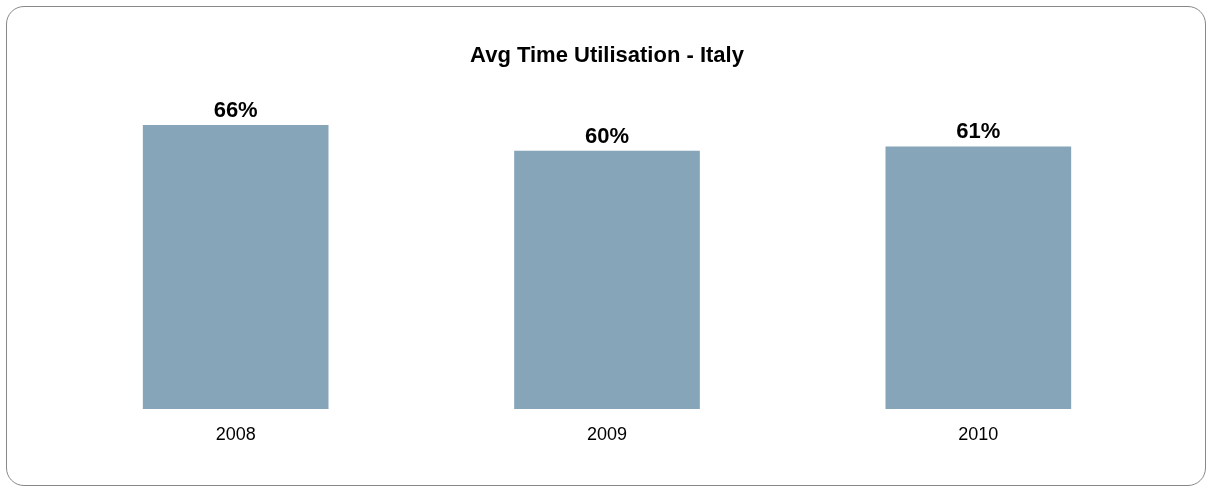  Describe the element at coordinates (978, 434) in the screenshot. I see `x-tick-label: 2010` at that location.